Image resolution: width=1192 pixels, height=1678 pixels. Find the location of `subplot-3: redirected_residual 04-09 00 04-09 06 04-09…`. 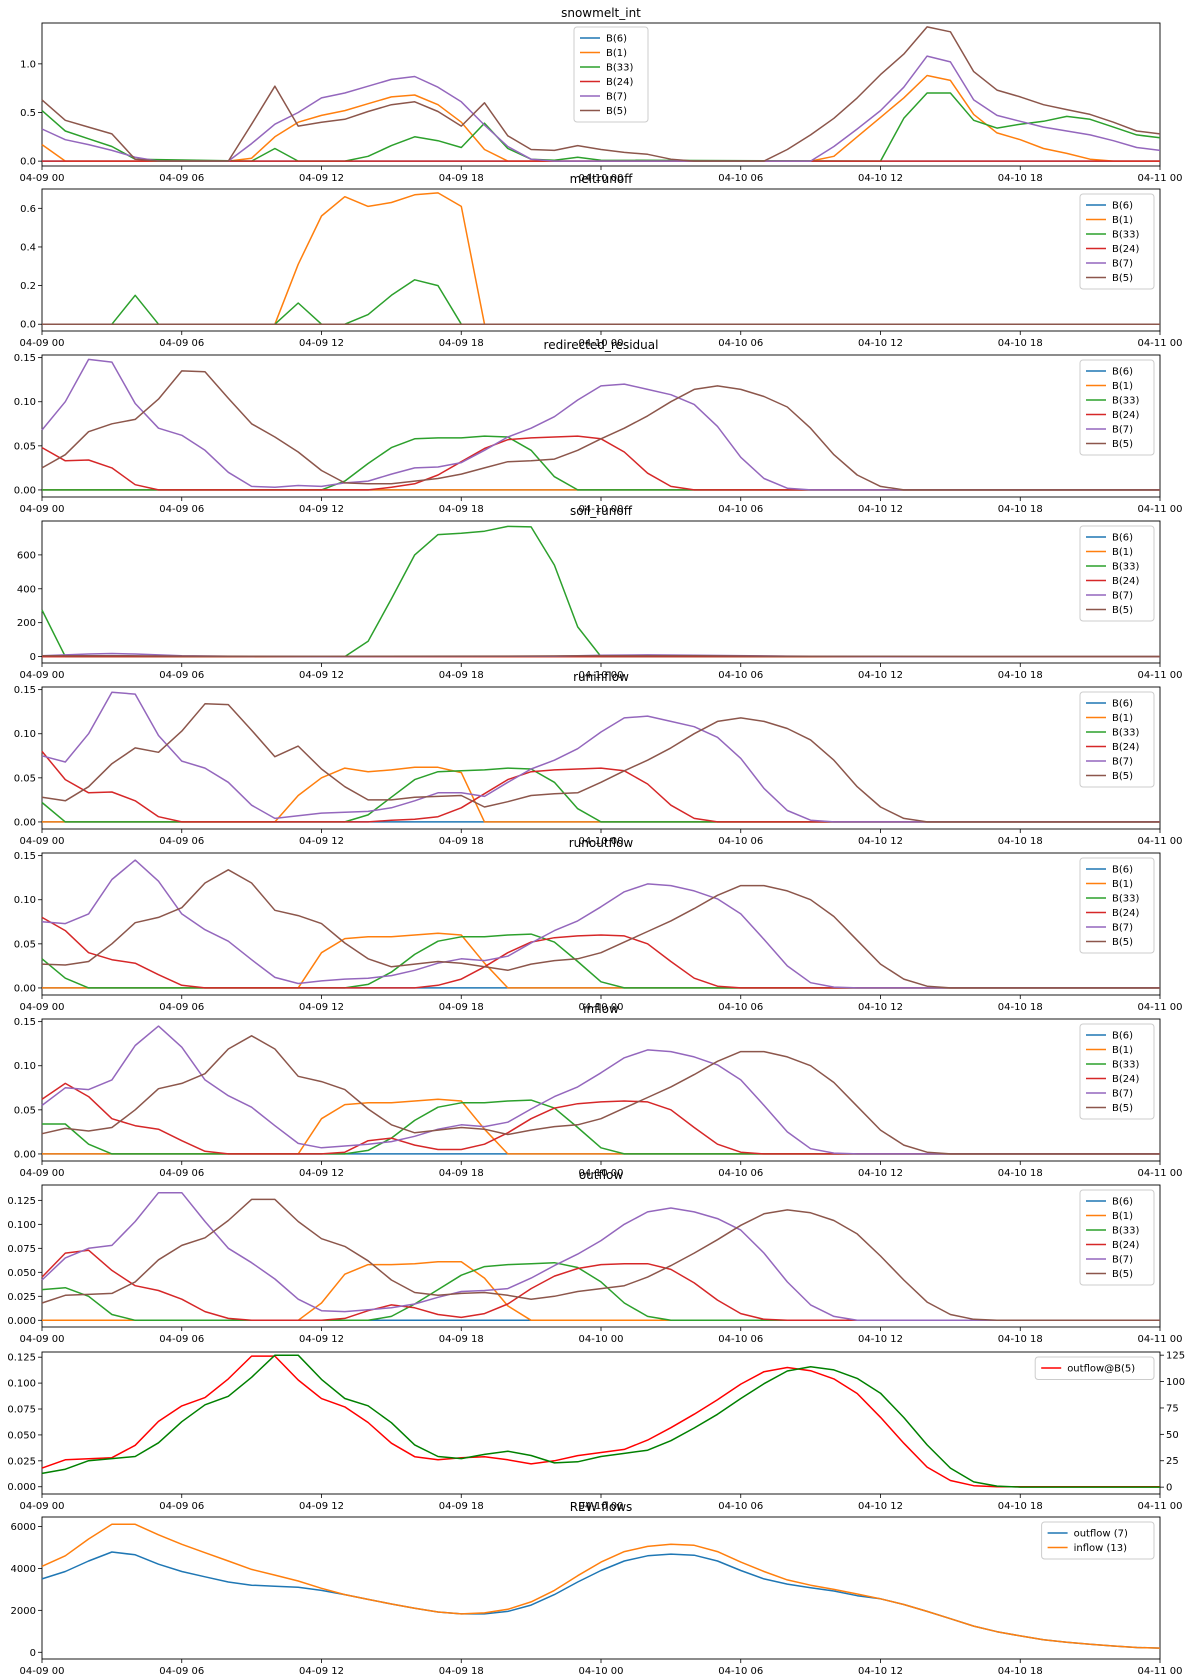

subplot-3: redirected_residual 04-09 00 04-09 06 04-09… is located at coordinates (598, 426).